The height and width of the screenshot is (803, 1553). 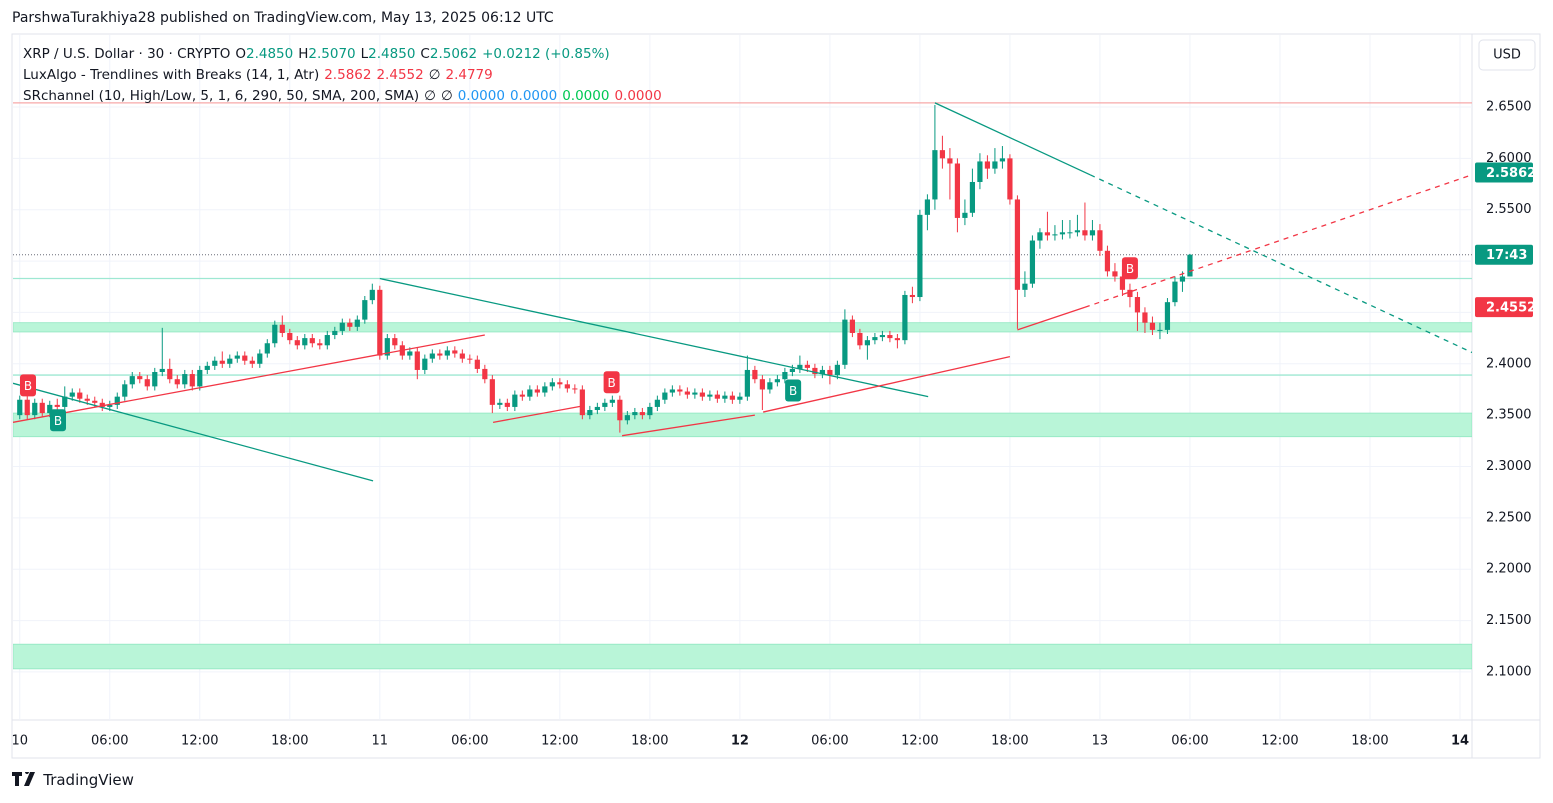 I want to click on legend-text: 0.0000, so click(x=481, y=96).